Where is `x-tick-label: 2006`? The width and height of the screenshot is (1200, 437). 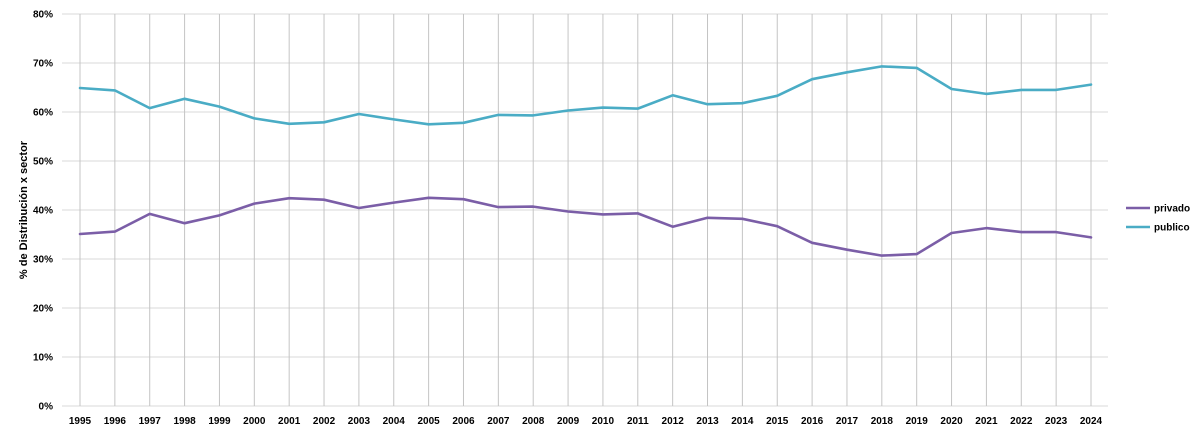
x-tick-label: 2006 is located at coordinates (463, 421).